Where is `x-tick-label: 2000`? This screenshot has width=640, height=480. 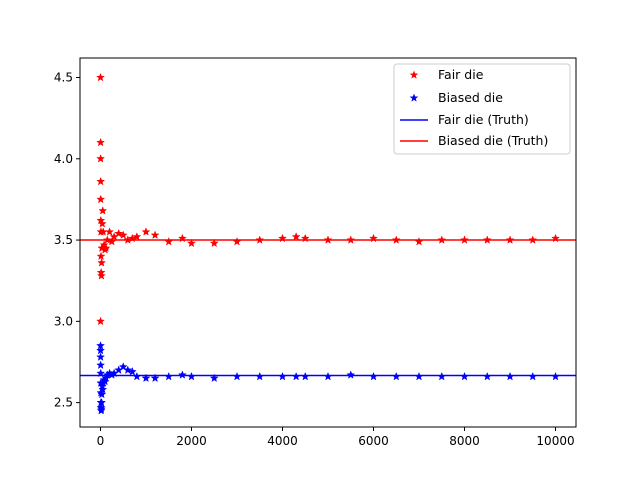 x-tick-label: 2000 is located at coordinates (191, 441).